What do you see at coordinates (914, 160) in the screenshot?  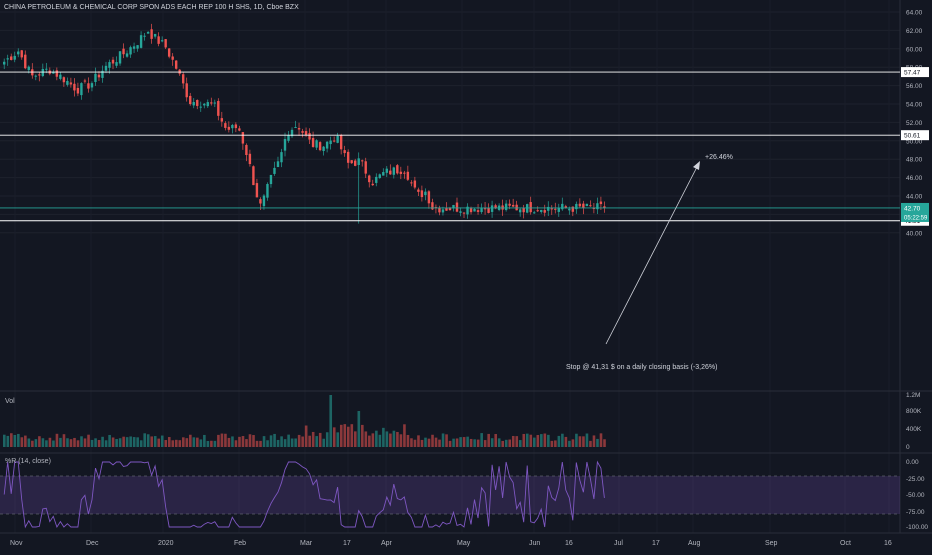 I see `price-tick-label: 48.00` at bounding box center [914, 160].